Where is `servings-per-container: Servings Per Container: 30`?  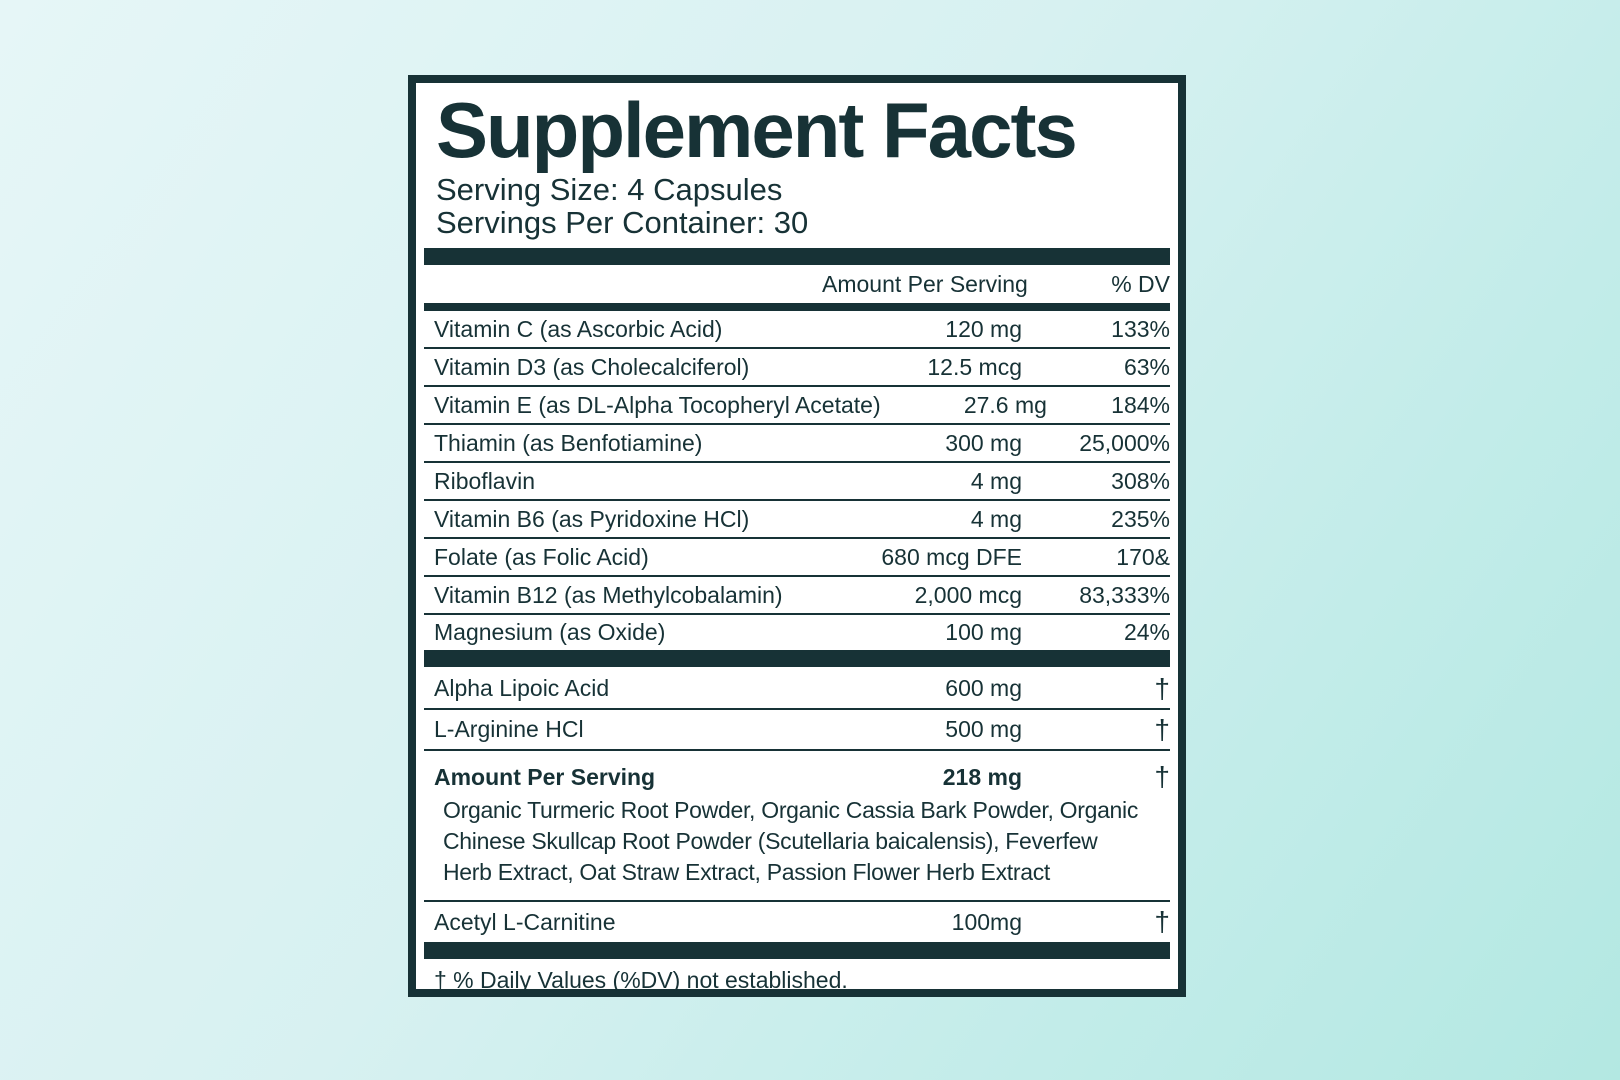
servings-per-container: Servings Per Container: 30 is located at coordinates (622, 222).